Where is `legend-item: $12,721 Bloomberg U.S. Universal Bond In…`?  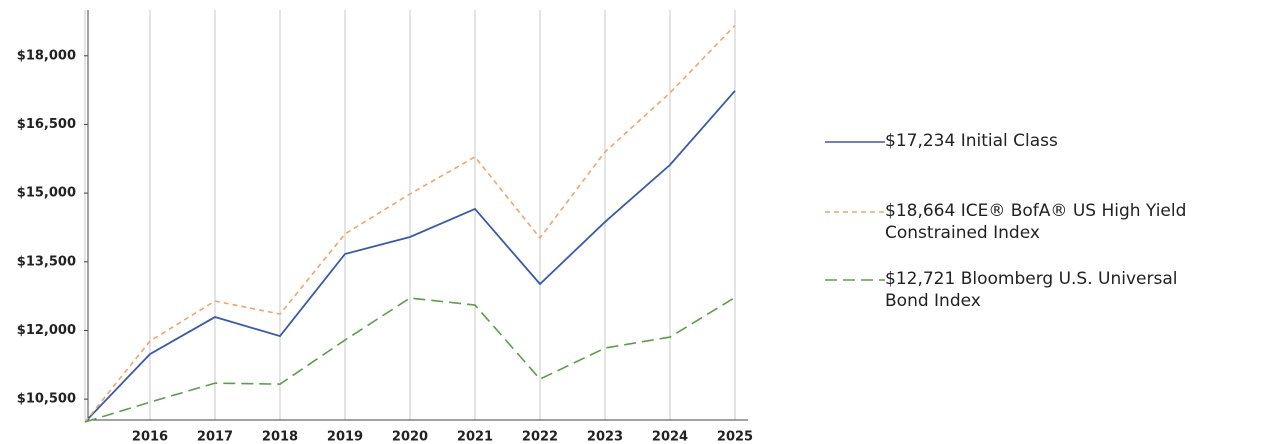 legend-item: $12,721 Bloomberg U.S. Universal Bond In… is located at coordinates (1050, 290).